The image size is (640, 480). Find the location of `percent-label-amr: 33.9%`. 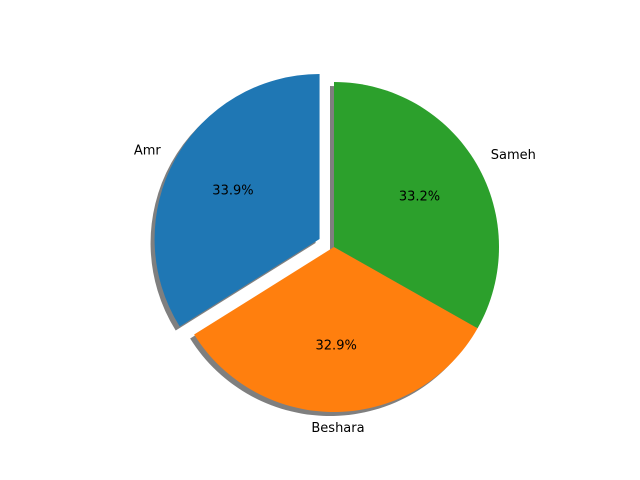

percent-label-amr: 33.9% is located at coordinates (232, 191).